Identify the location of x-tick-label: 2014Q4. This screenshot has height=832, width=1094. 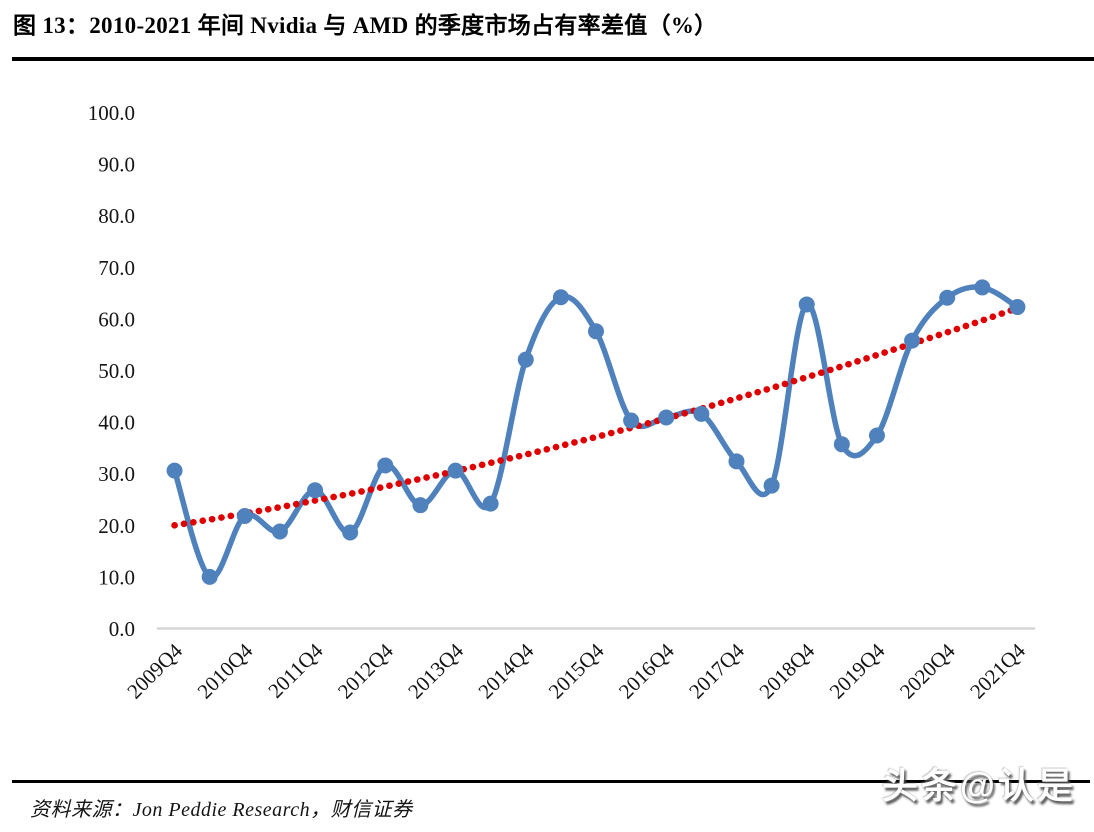
(505, 670).